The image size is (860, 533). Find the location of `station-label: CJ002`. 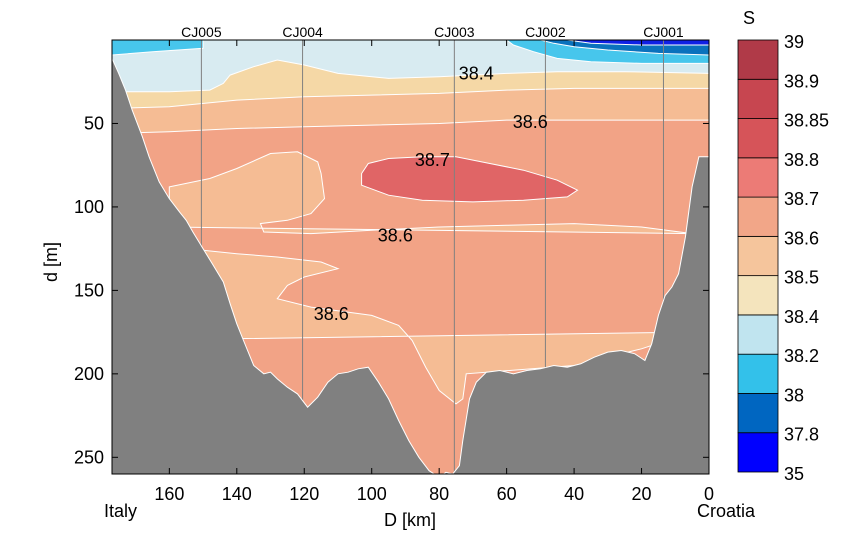

station-label: CJ002 is located at coordinates (545, 32).